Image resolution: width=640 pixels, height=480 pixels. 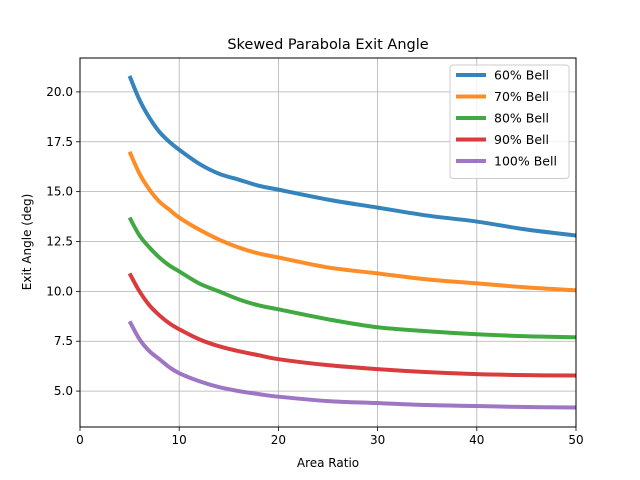 I want to click on legend-label: 100% Bell, so click(x=525, y=161).